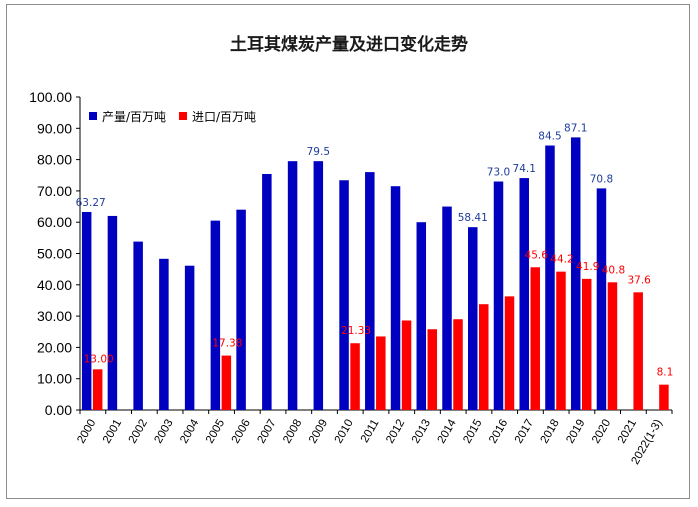  What do you see at coordinates (524, 169) in the screenshot?
I see `production-data-label: 74.1` at bounding box center [524, 169].